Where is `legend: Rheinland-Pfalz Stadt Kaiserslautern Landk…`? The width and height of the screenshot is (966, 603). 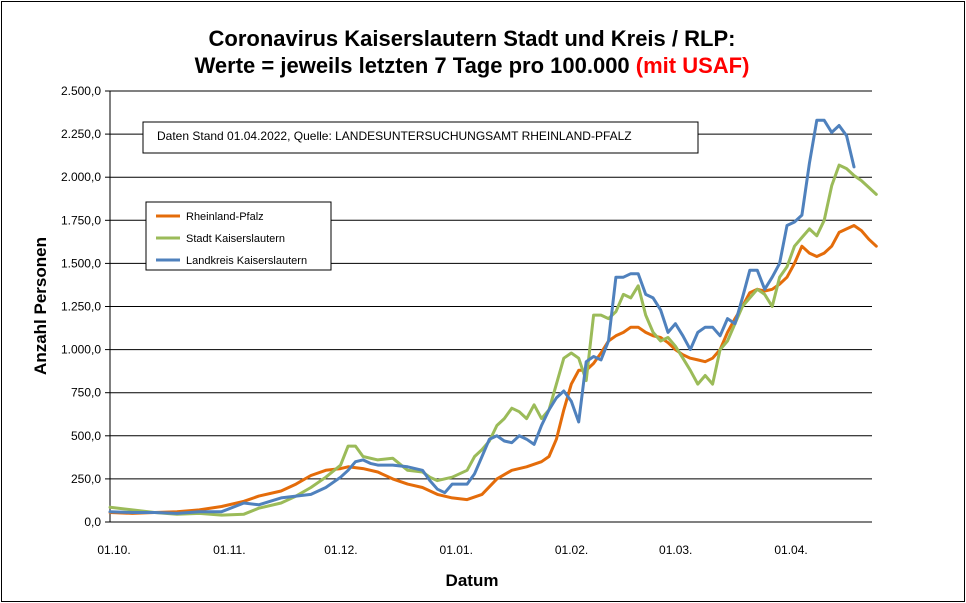 legend: Rheinland-Pfalz Stadt Kaiserslautern Landk… is located at coordinates (231, 239).